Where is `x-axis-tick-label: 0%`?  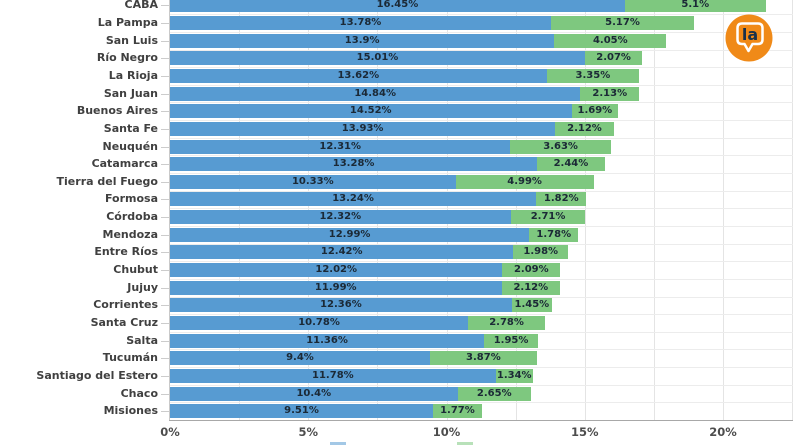 x-axis-tick-label: 0% is located at coordinates (170, 432).